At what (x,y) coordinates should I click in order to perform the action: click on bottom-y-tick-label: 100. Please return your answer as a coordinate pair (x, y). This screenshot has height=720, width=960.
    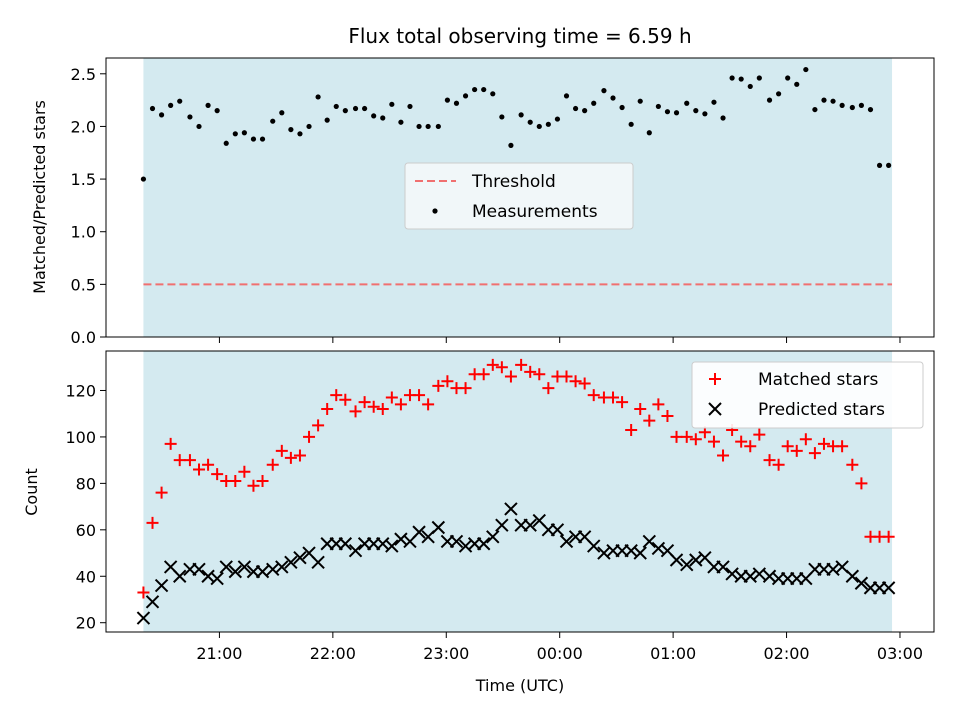
    Looking at the image, I should click on (80, 437).